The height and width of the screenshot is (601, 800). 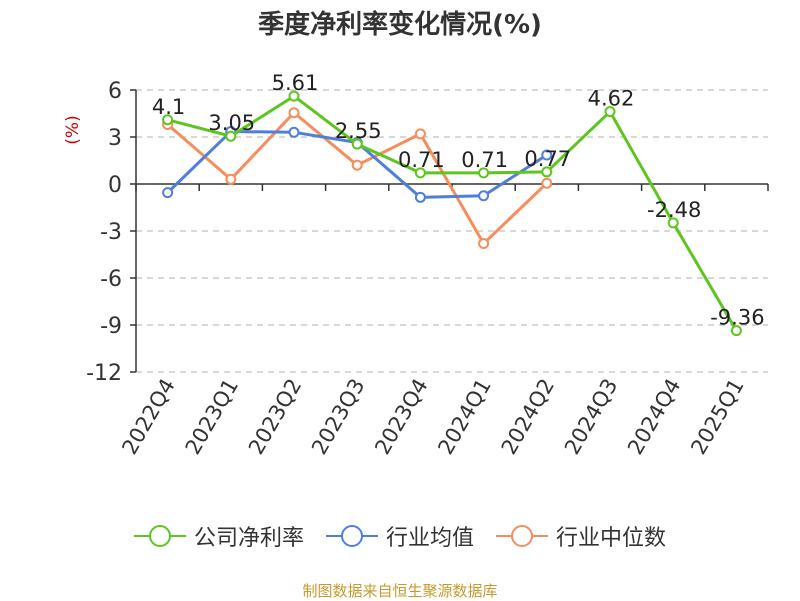 I want to click on y-tick-label: -6, so click(x=111, y=279).